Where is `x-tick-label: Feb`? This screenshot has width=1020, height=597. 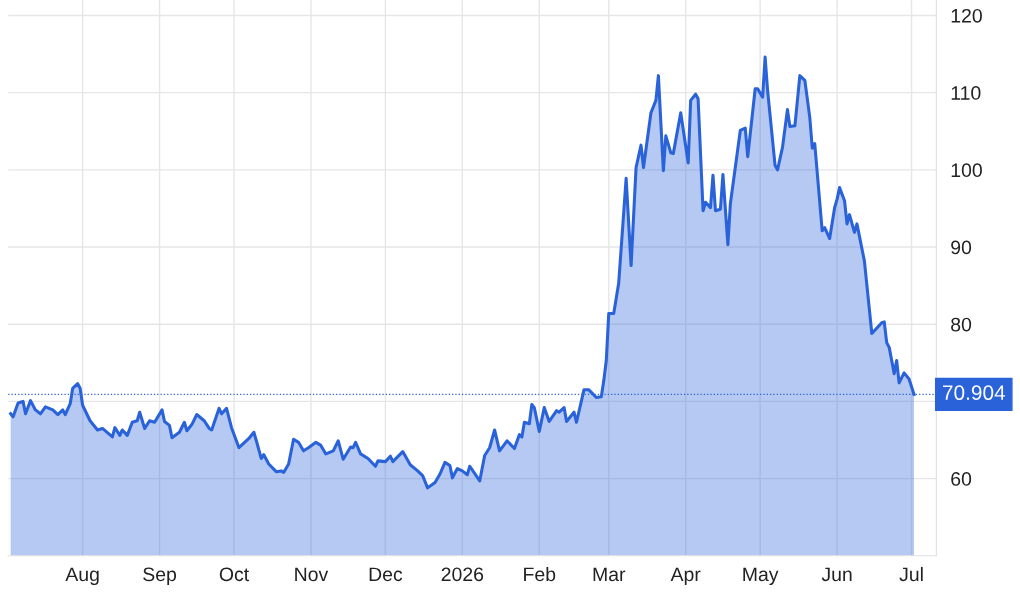 x-tick-label: Feb is located at coordinates (540, 574).